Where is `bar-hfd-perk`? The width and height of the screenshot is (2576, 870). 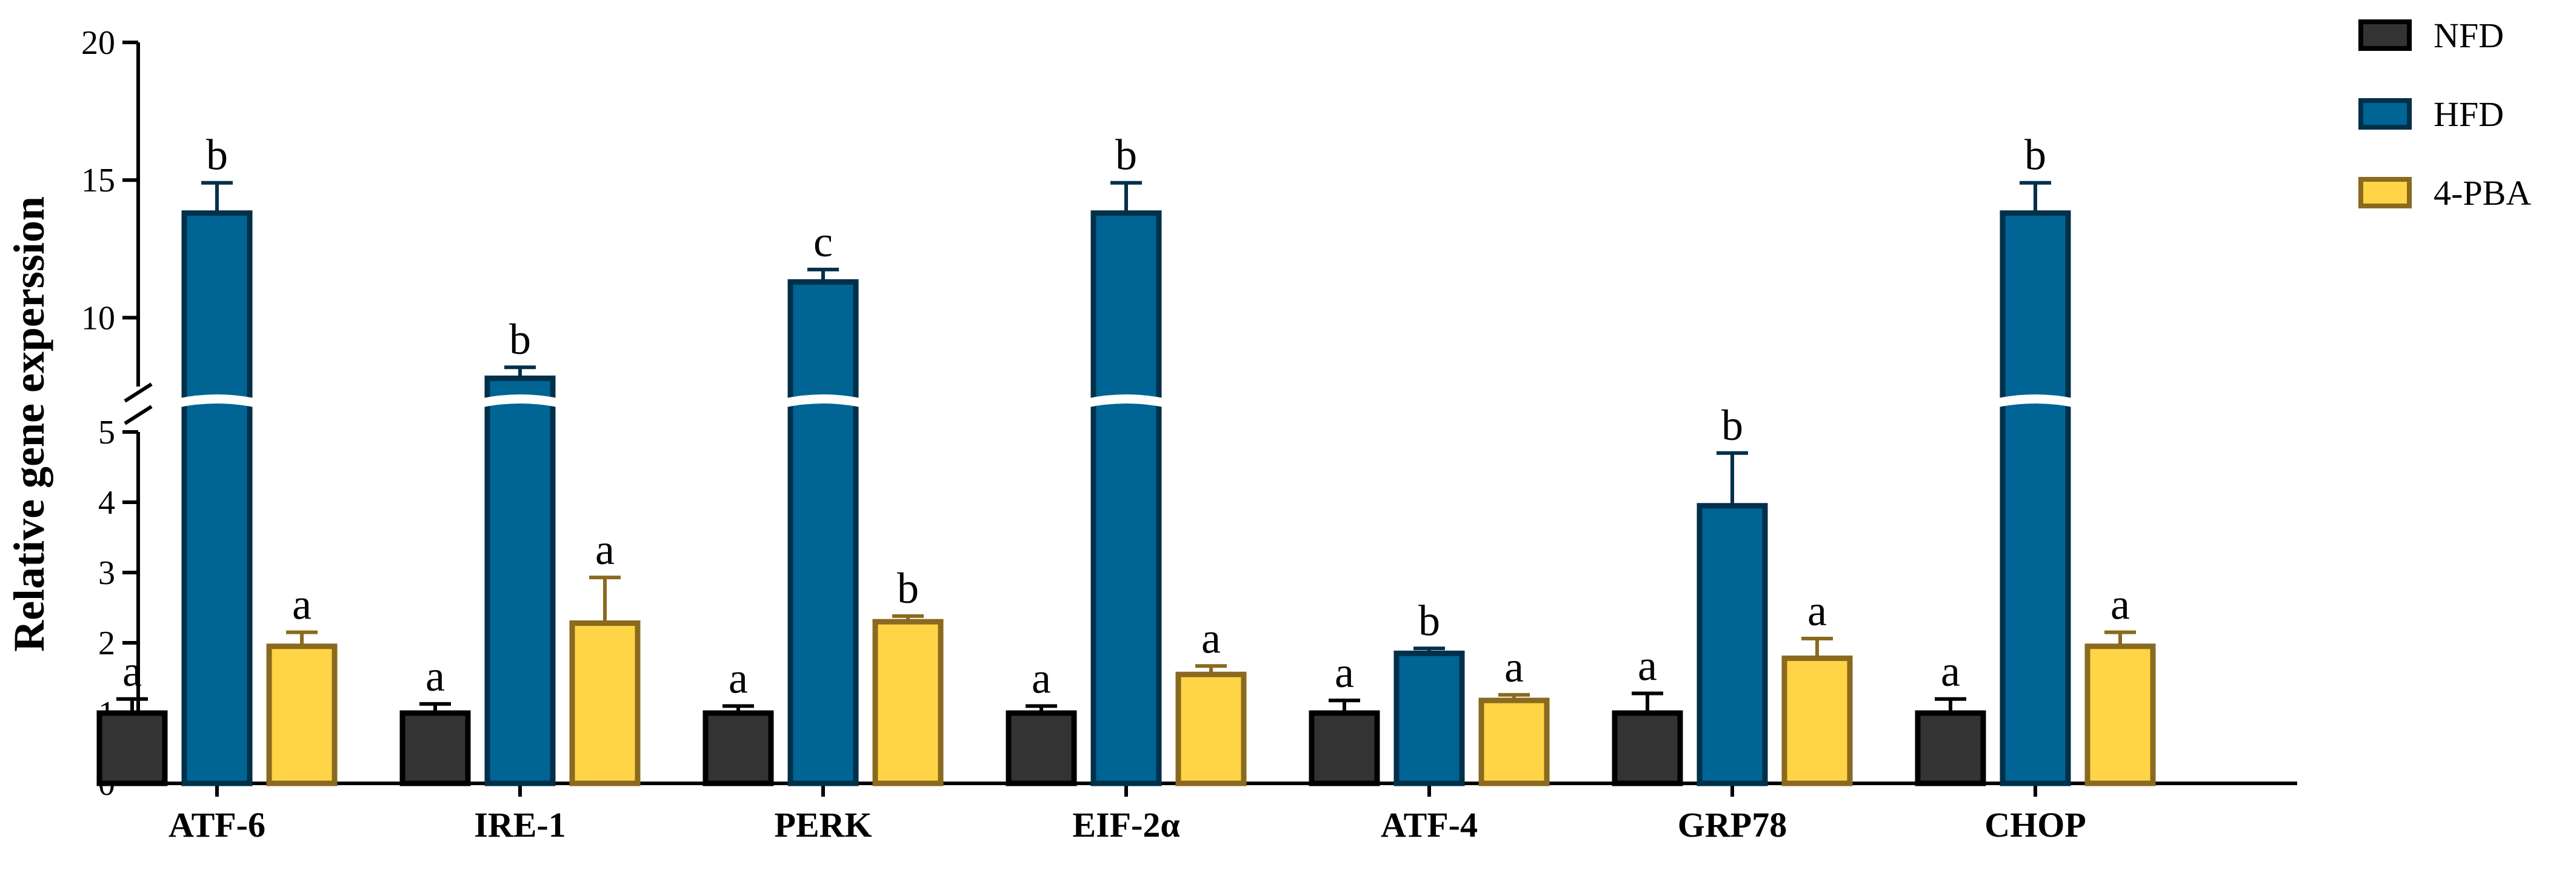 bar-hfd-perk is located at coordinates (823, 532).